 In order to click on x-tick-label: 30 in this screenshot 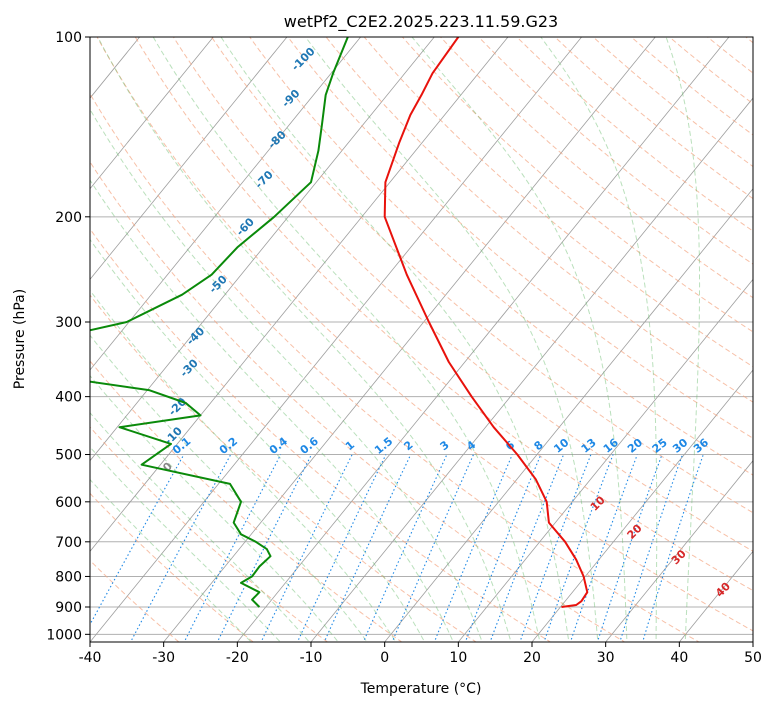, I will do `click(606, 658)`.